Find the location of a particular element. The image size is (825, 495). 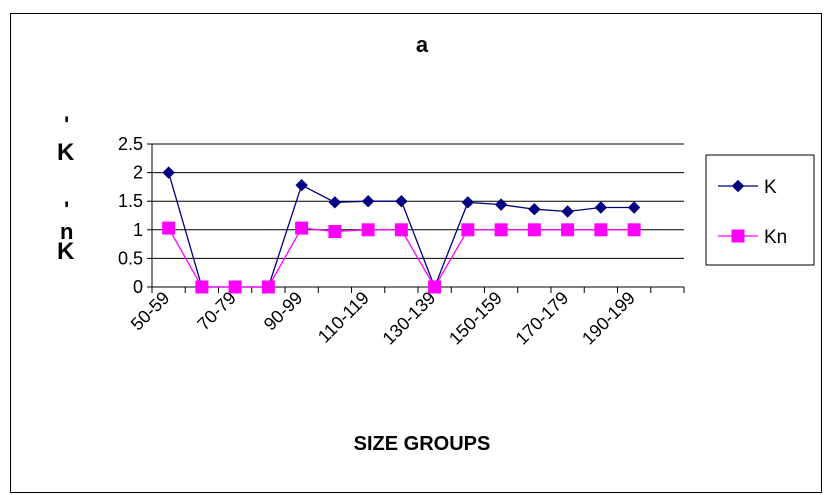

y-tick-label: 1.5 is located at coordinates (130, 201).